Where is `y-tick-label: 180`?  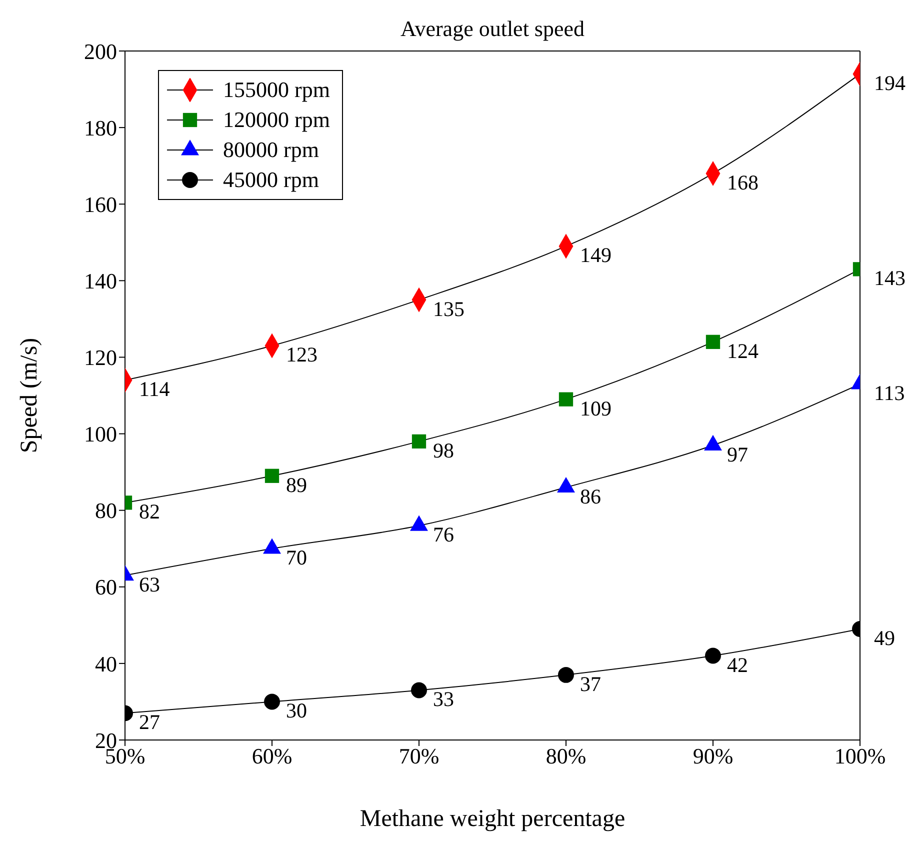 y-tick-label: 180 is located at coordinates (100, 127).